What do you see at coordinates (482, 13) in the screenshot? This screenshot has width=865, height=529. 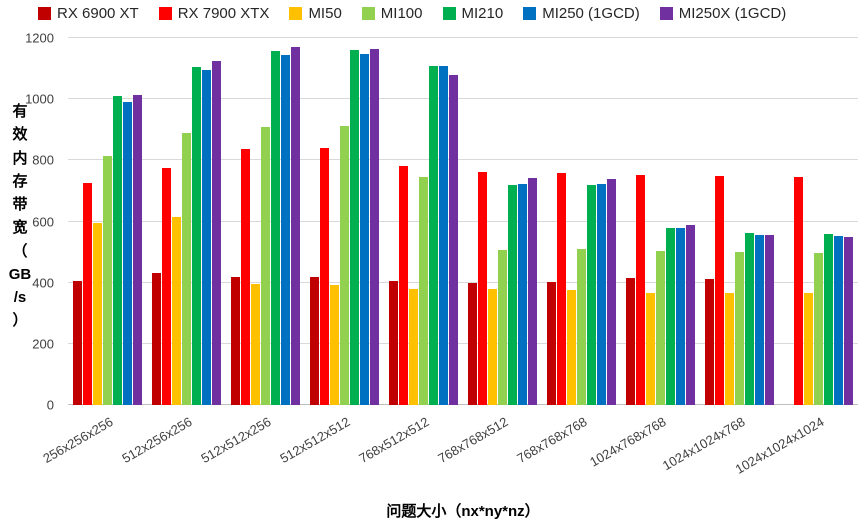 I see `legend-label: MI210` at bounding box center [482, 13].